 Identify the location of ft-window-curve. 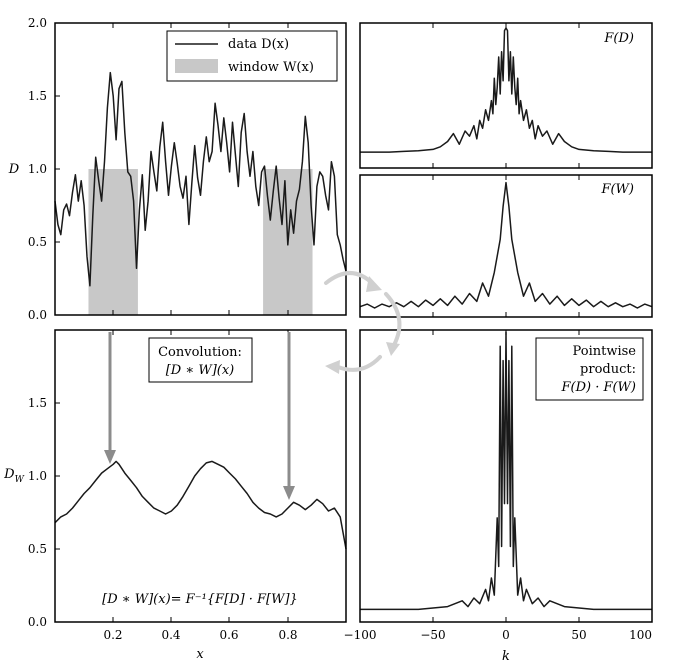
(506, 245).